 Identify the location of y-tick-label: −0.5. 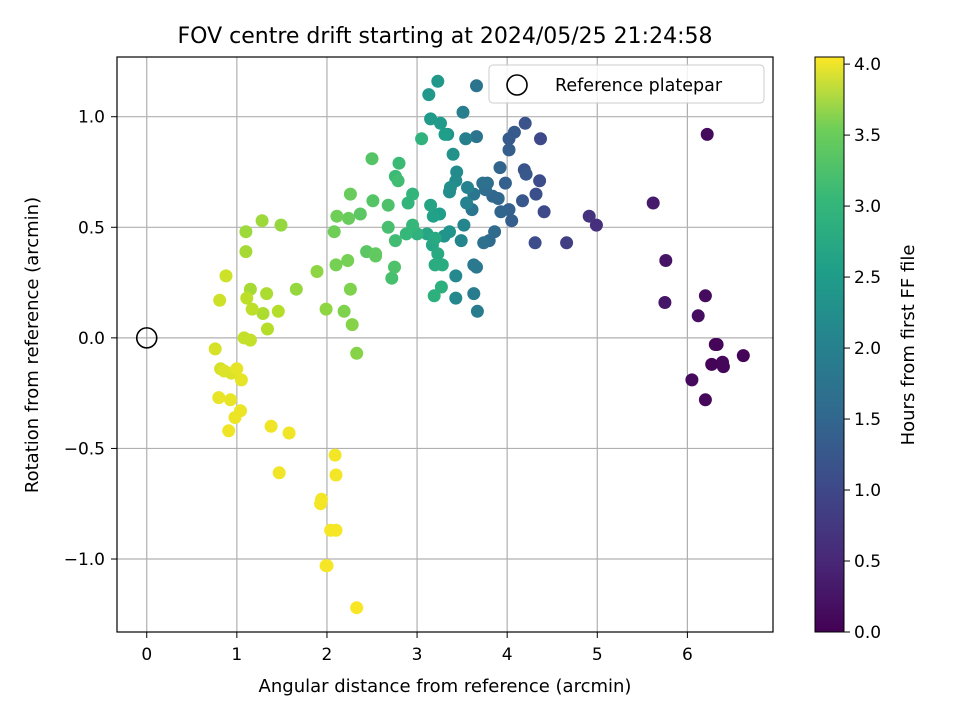
(84, 449).